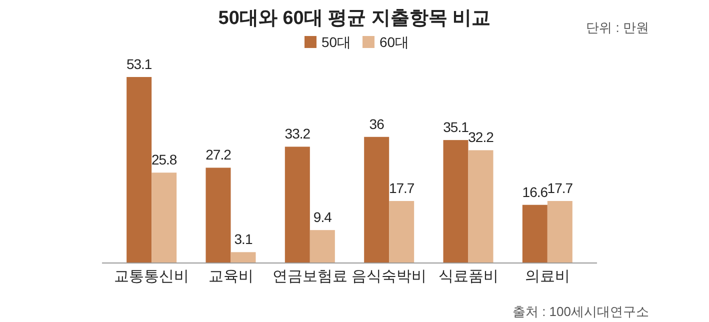 The height and width of the screenshot is (322, 709). What do you see at coordinates (547, 276) in the screenshot?
I see `x-tick-label: 의료비` at bounding box center [547, 276].